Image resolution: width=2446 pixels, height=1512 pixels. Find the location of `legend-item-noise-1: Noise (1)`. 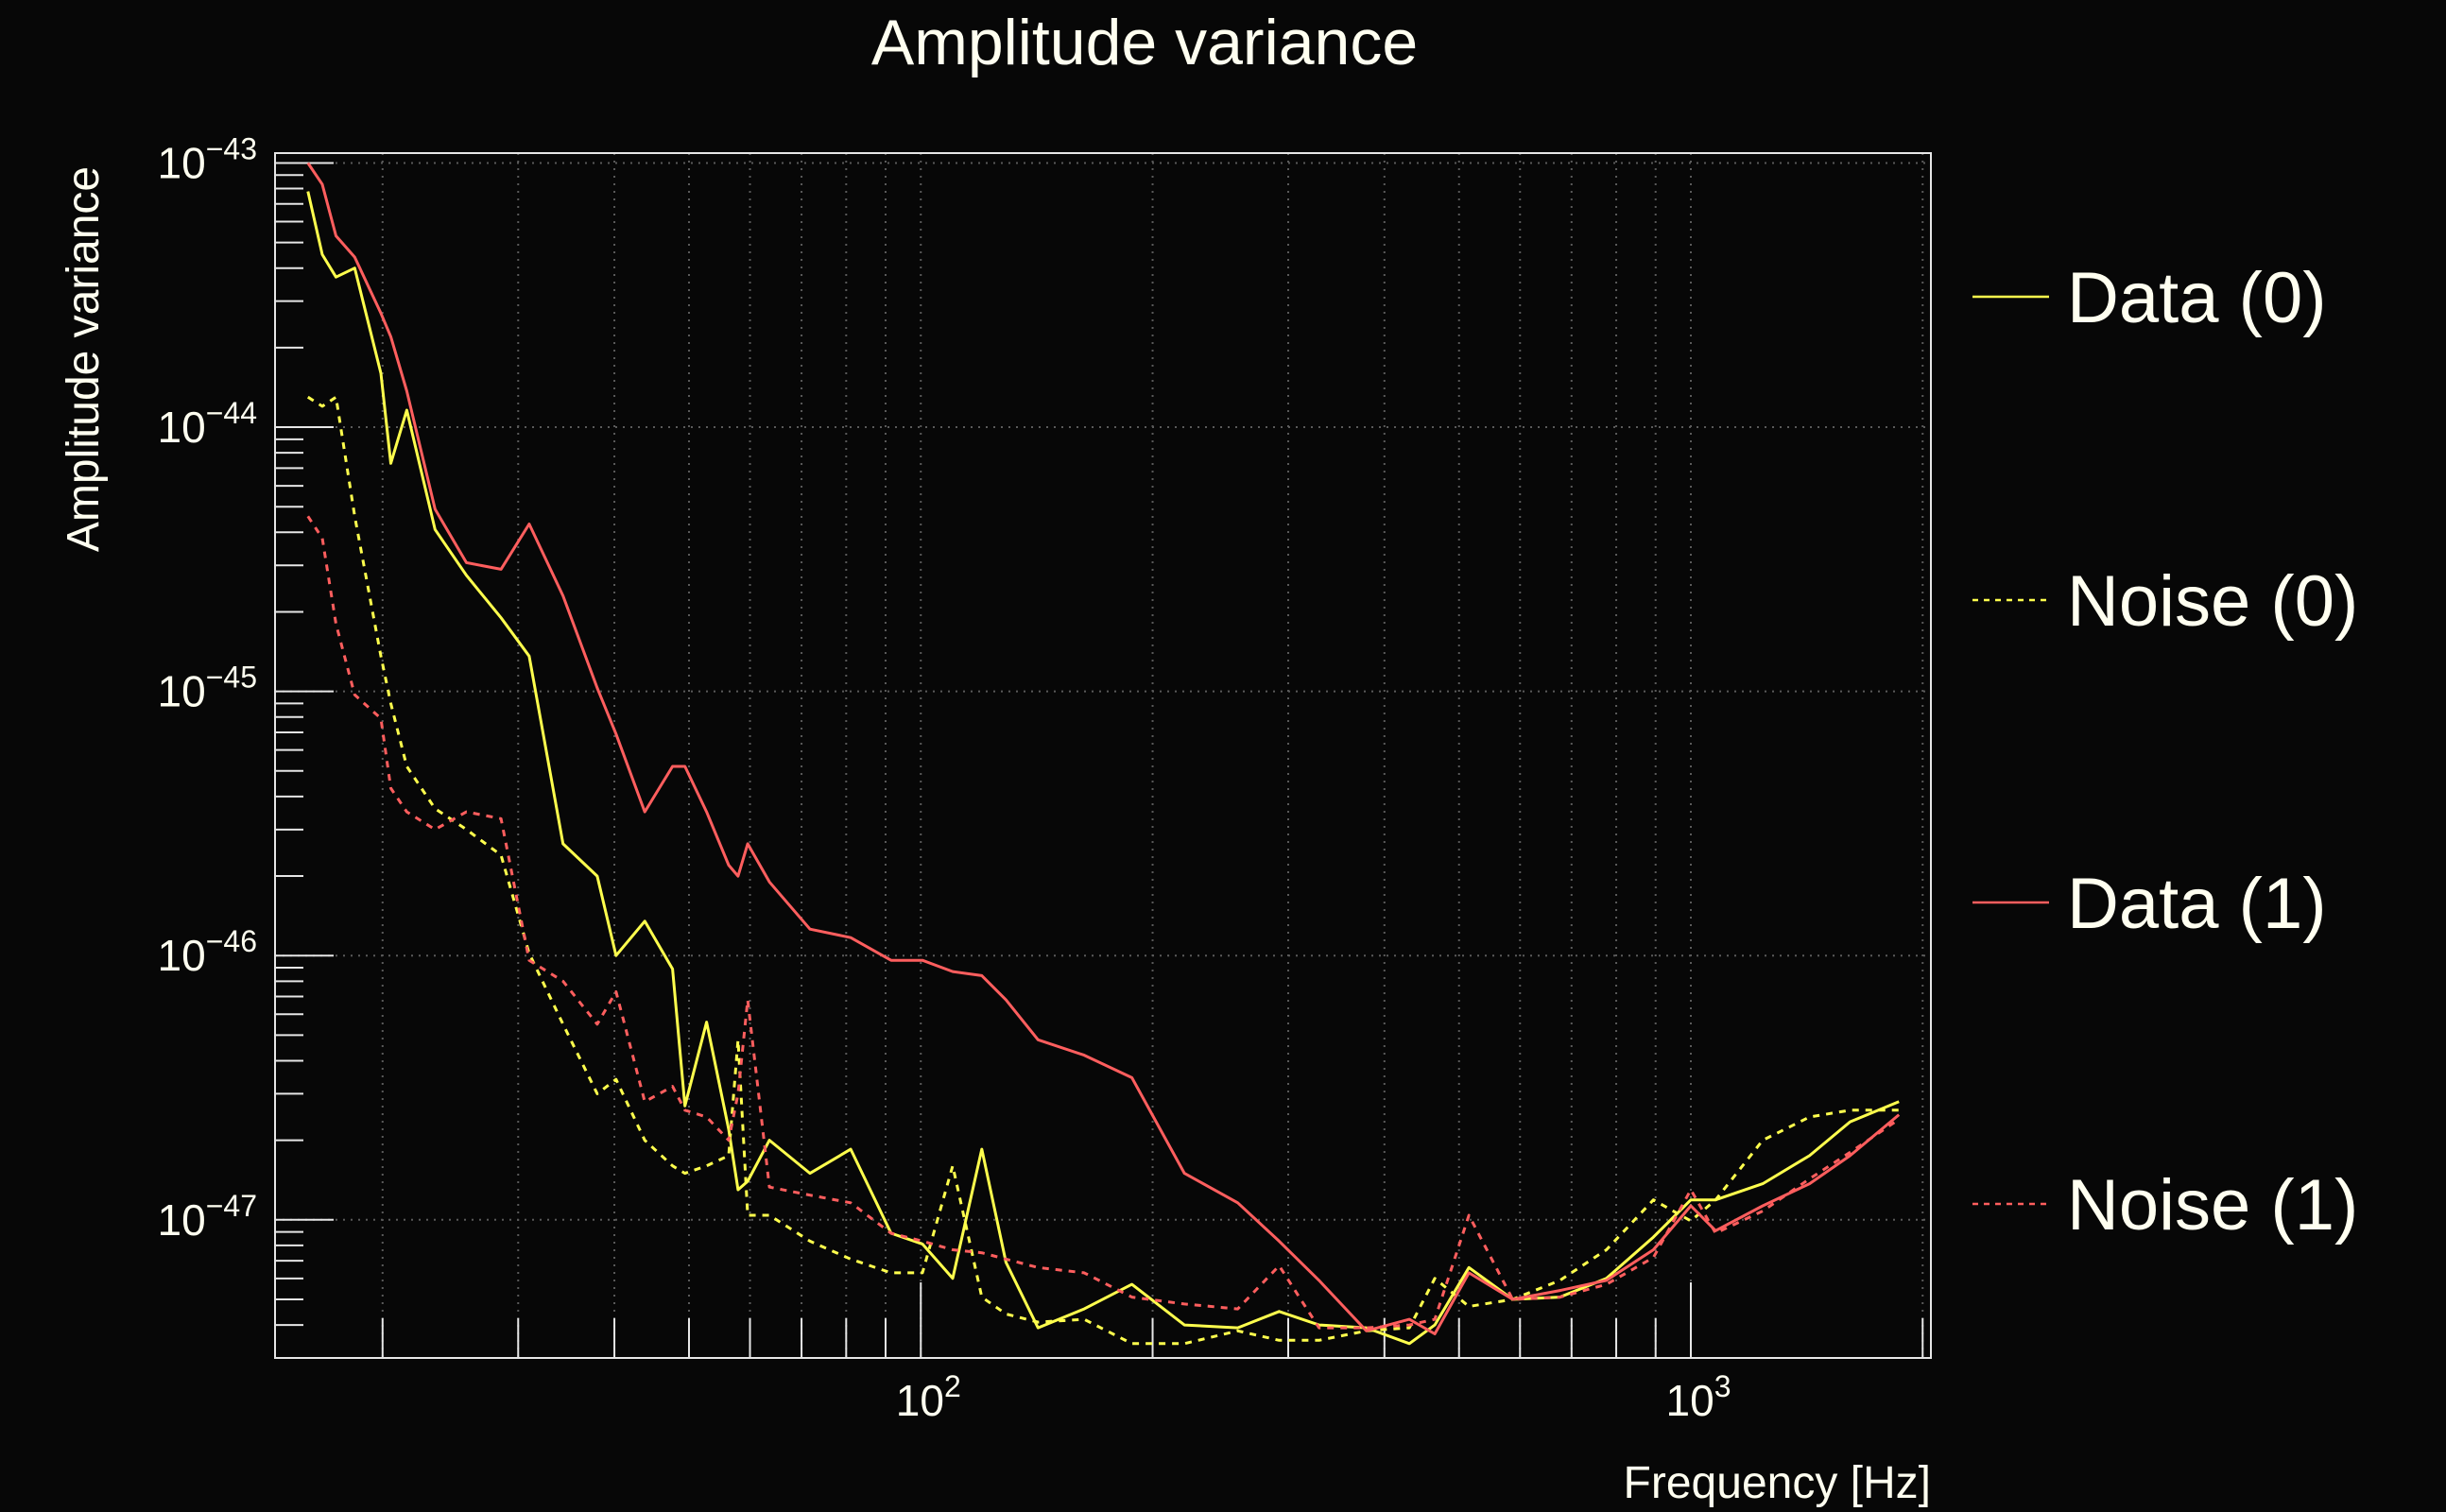

legend-item-noise-1: Noise (1) is located at coordinates (2165, 1205).